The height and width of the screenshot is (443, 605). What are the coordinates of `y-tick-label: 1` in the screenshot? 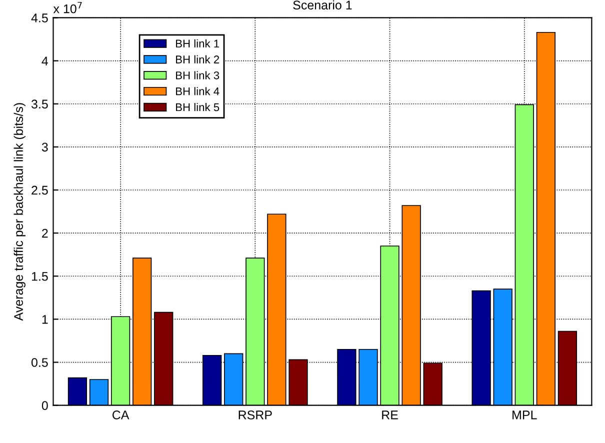 It's located at (45, 319).